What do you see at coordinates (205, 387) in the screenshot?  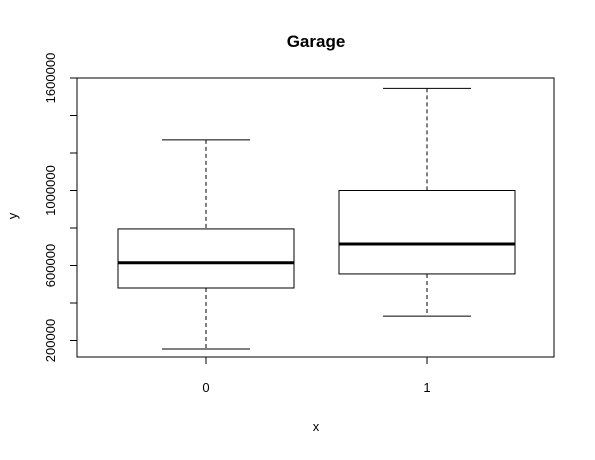 I see `x-tick-label: 0` at bounding box center [205, 387].